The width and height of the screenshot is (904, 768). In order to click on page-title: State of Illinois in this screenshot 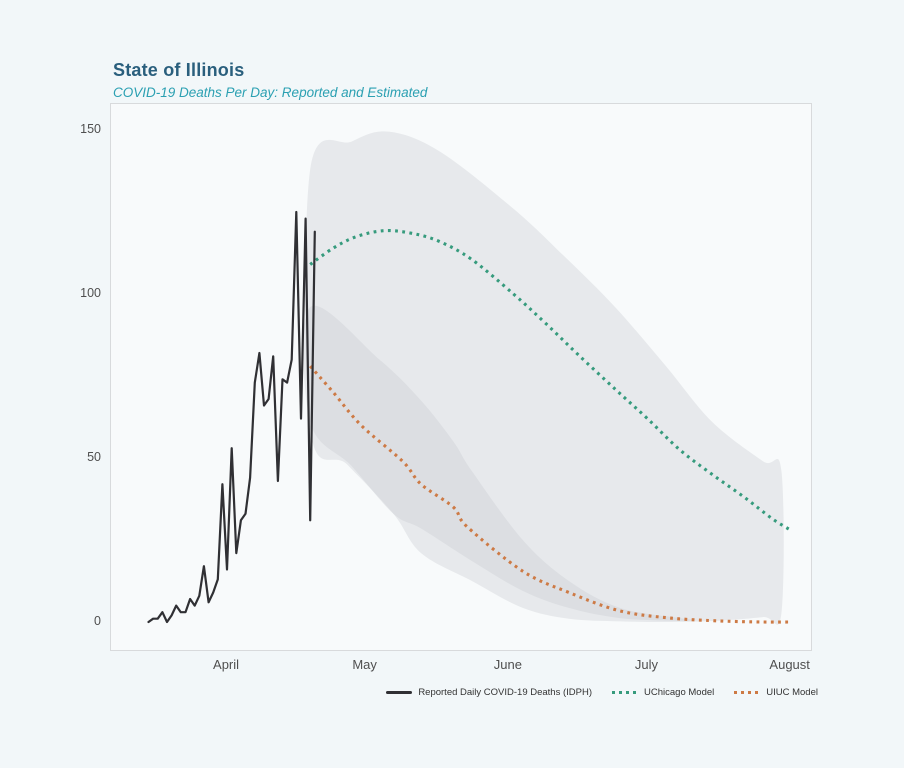, I will do `click(179, 70)`.